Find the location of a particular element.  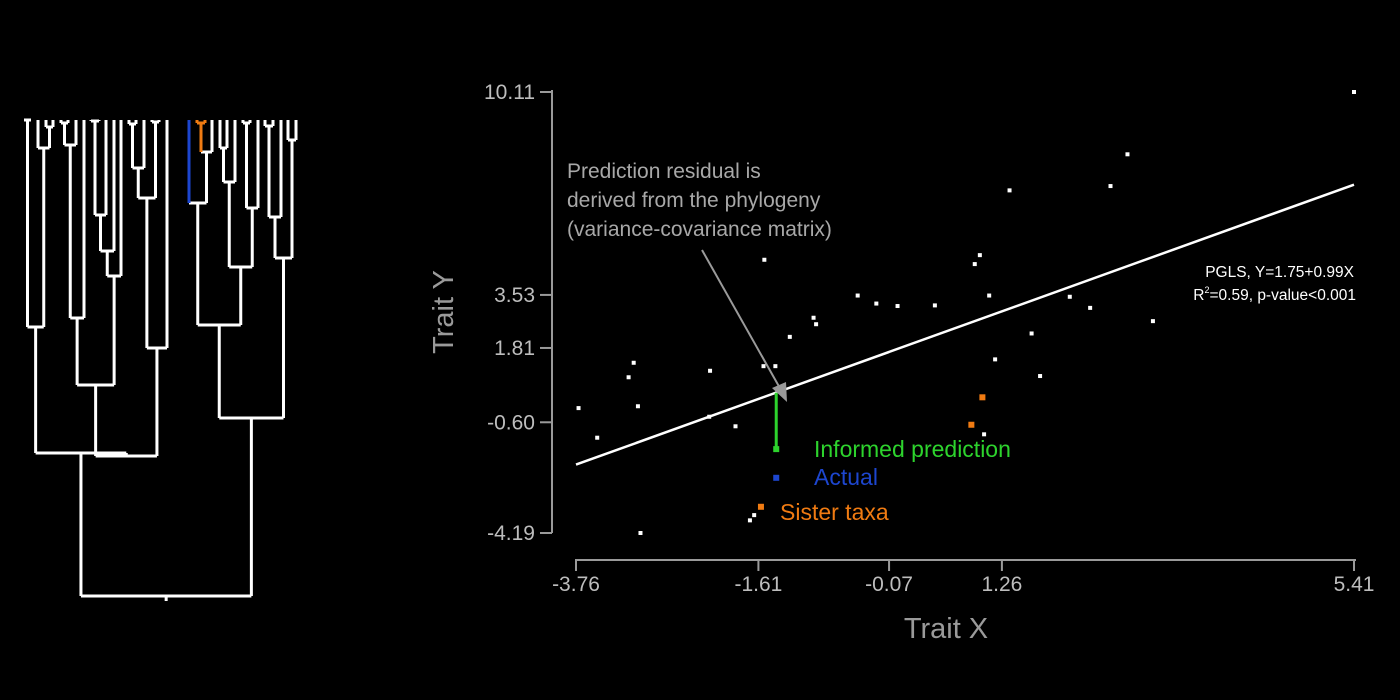

annotation-arrow is located at coordinates (744, 325).